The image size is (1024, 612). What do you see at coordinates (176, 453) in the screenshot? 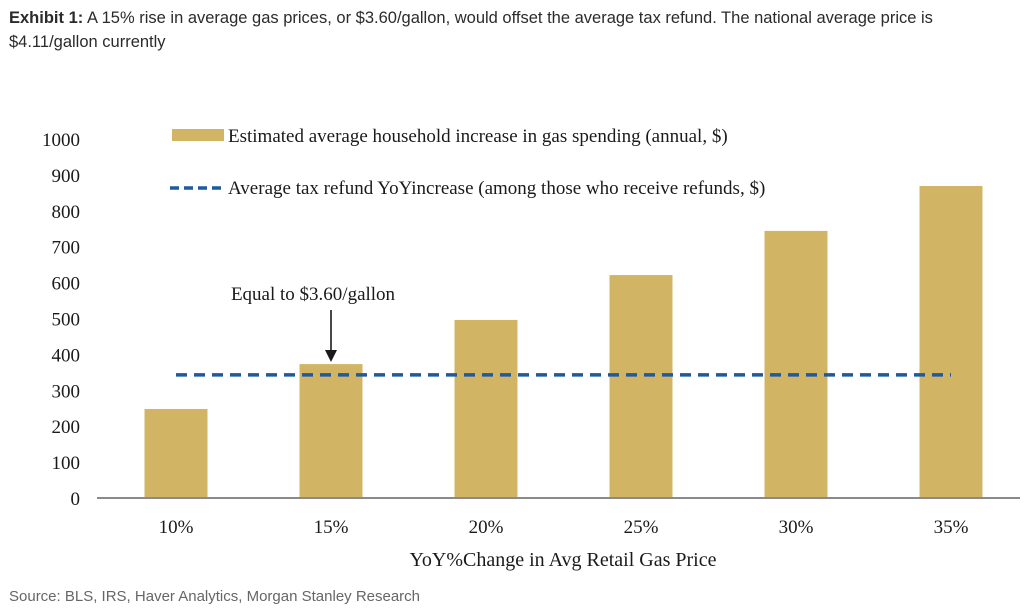
I see `bar-10pct` at bounding box center [176, 453].